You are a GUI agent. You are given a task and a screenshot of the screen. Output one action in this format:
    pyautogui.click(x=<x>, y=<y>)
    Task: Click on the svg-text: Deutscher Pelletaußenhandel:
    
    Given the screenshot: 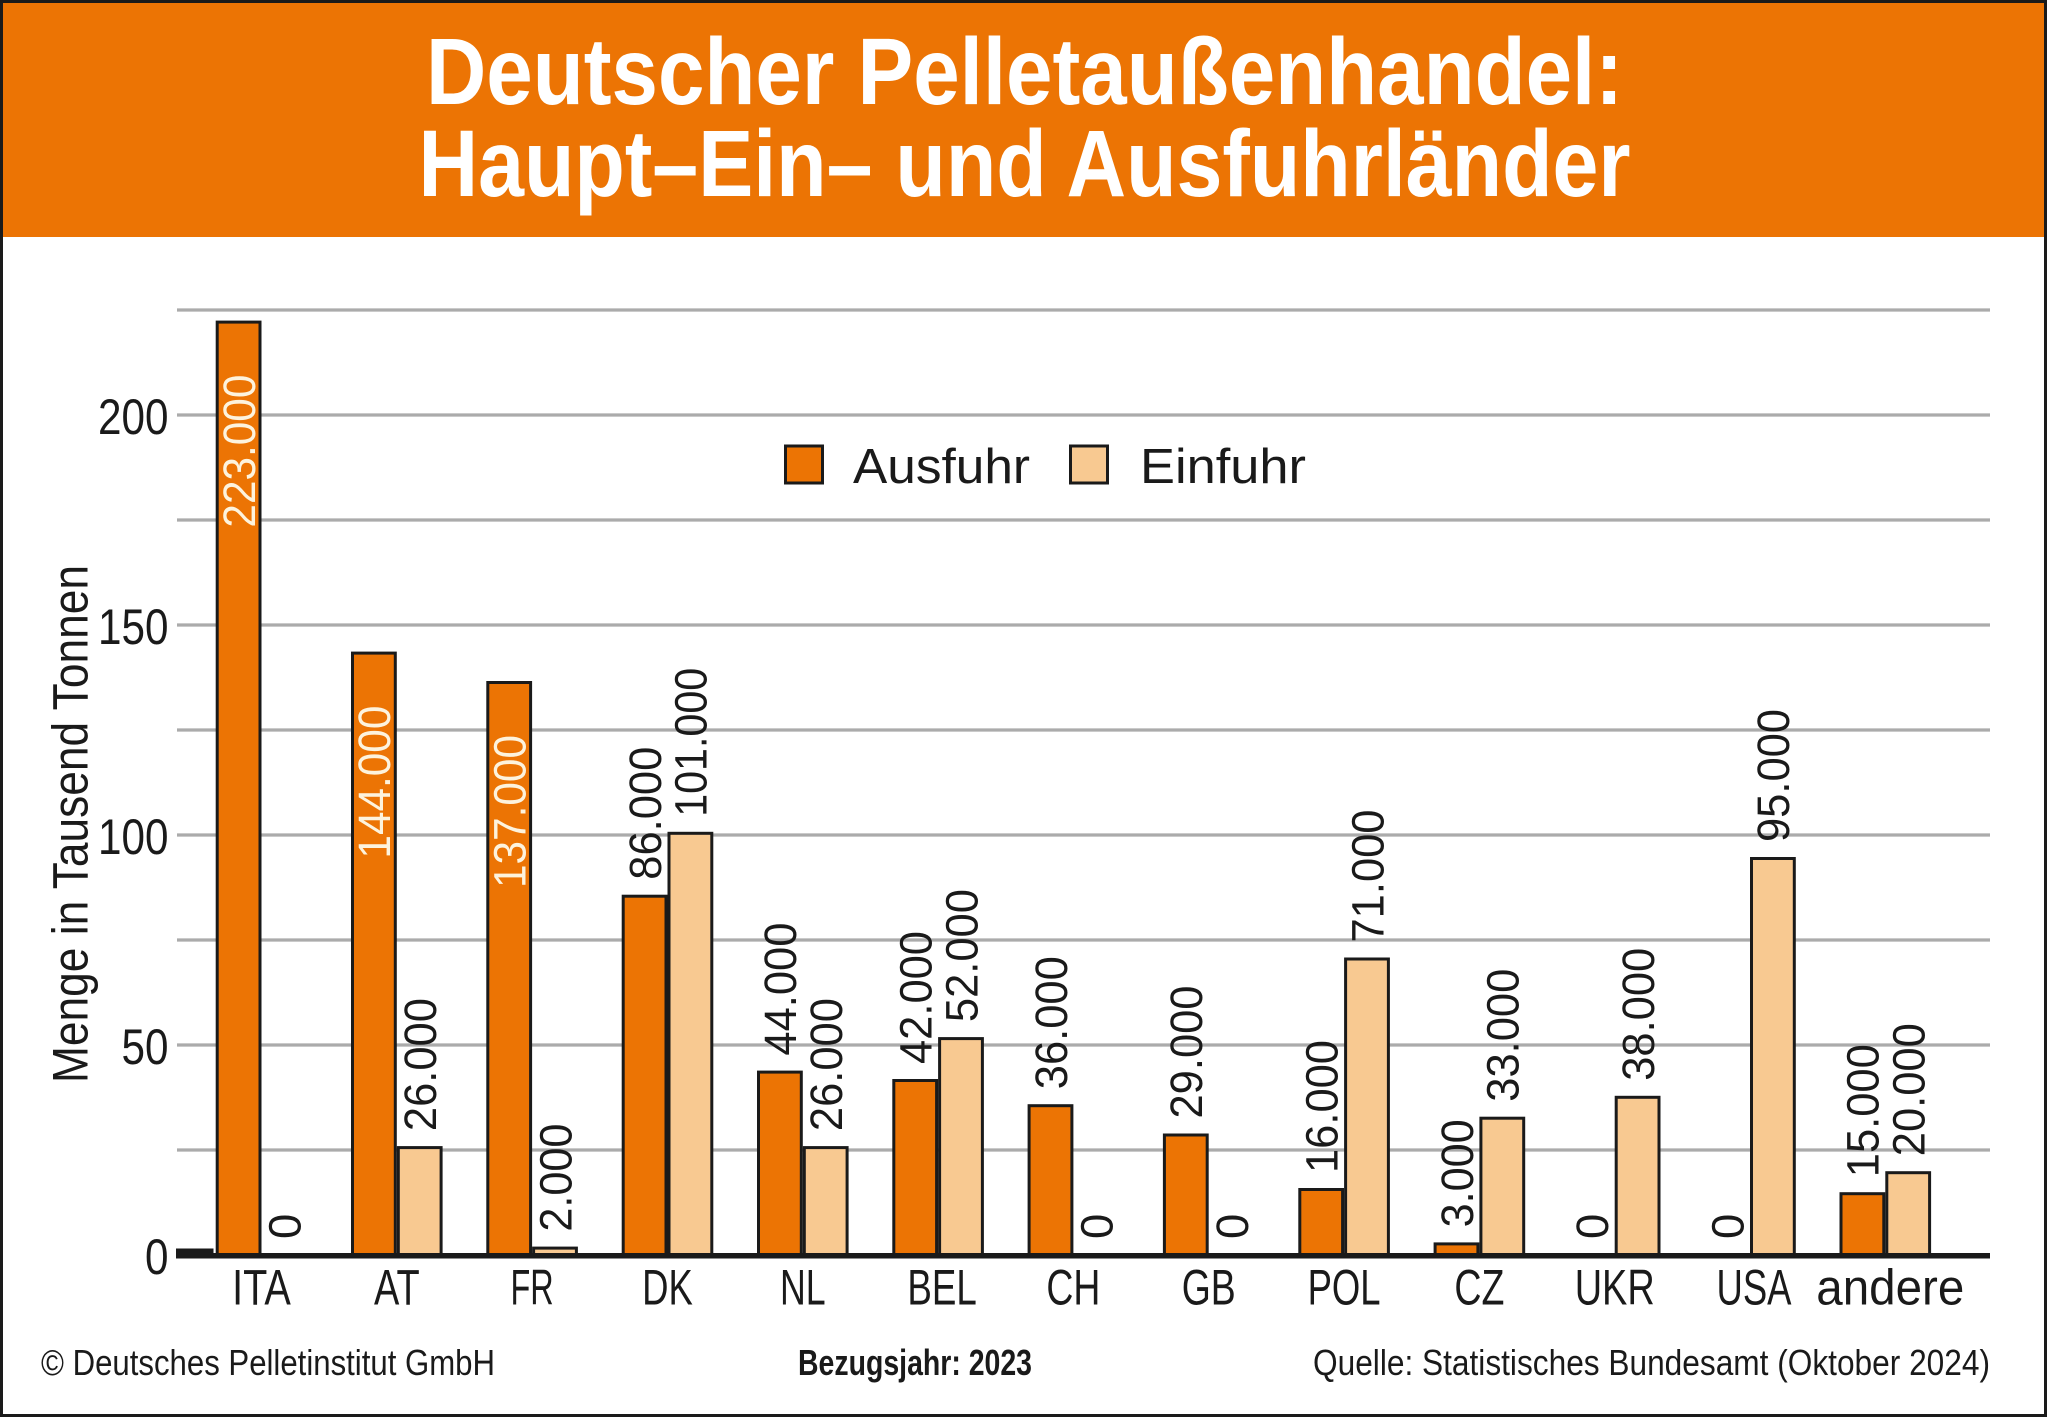 What is the action you would take?
    pyautogui.click(x=1024, y=72)
    